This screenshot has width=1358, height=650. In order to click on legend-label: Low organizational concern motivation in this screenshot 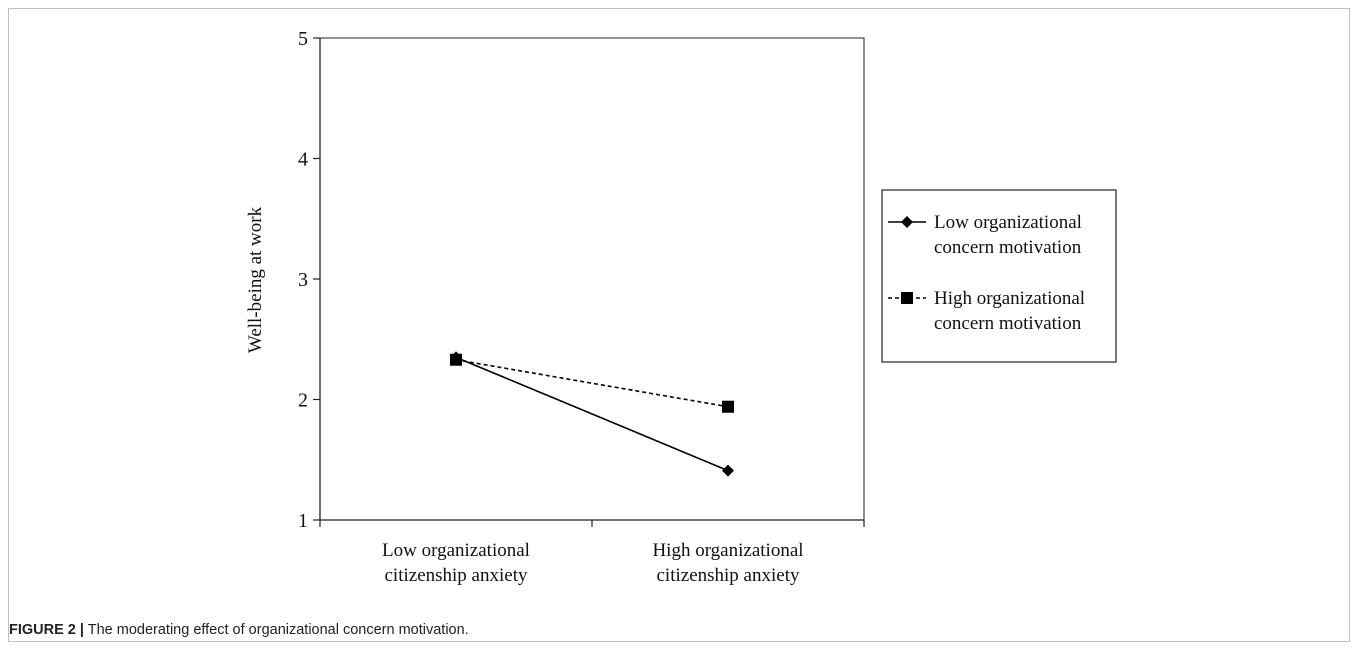, I will do `click(1008, 235)`.